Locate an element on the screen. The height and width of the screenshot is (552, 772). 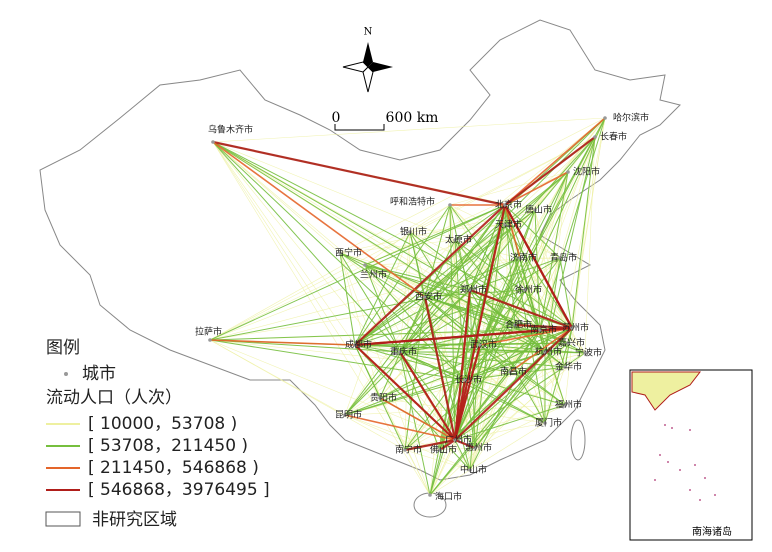
city-label: 苏州市 is located at coordinates (575, 328).